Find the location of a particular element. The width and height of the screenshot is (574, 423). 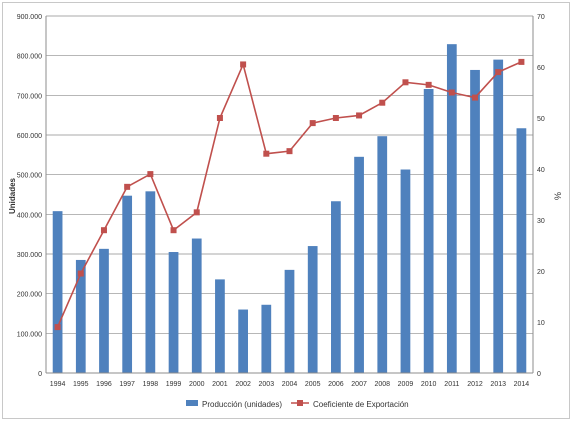

y2-tick-label: 20 is located at coordinates (541, 272).